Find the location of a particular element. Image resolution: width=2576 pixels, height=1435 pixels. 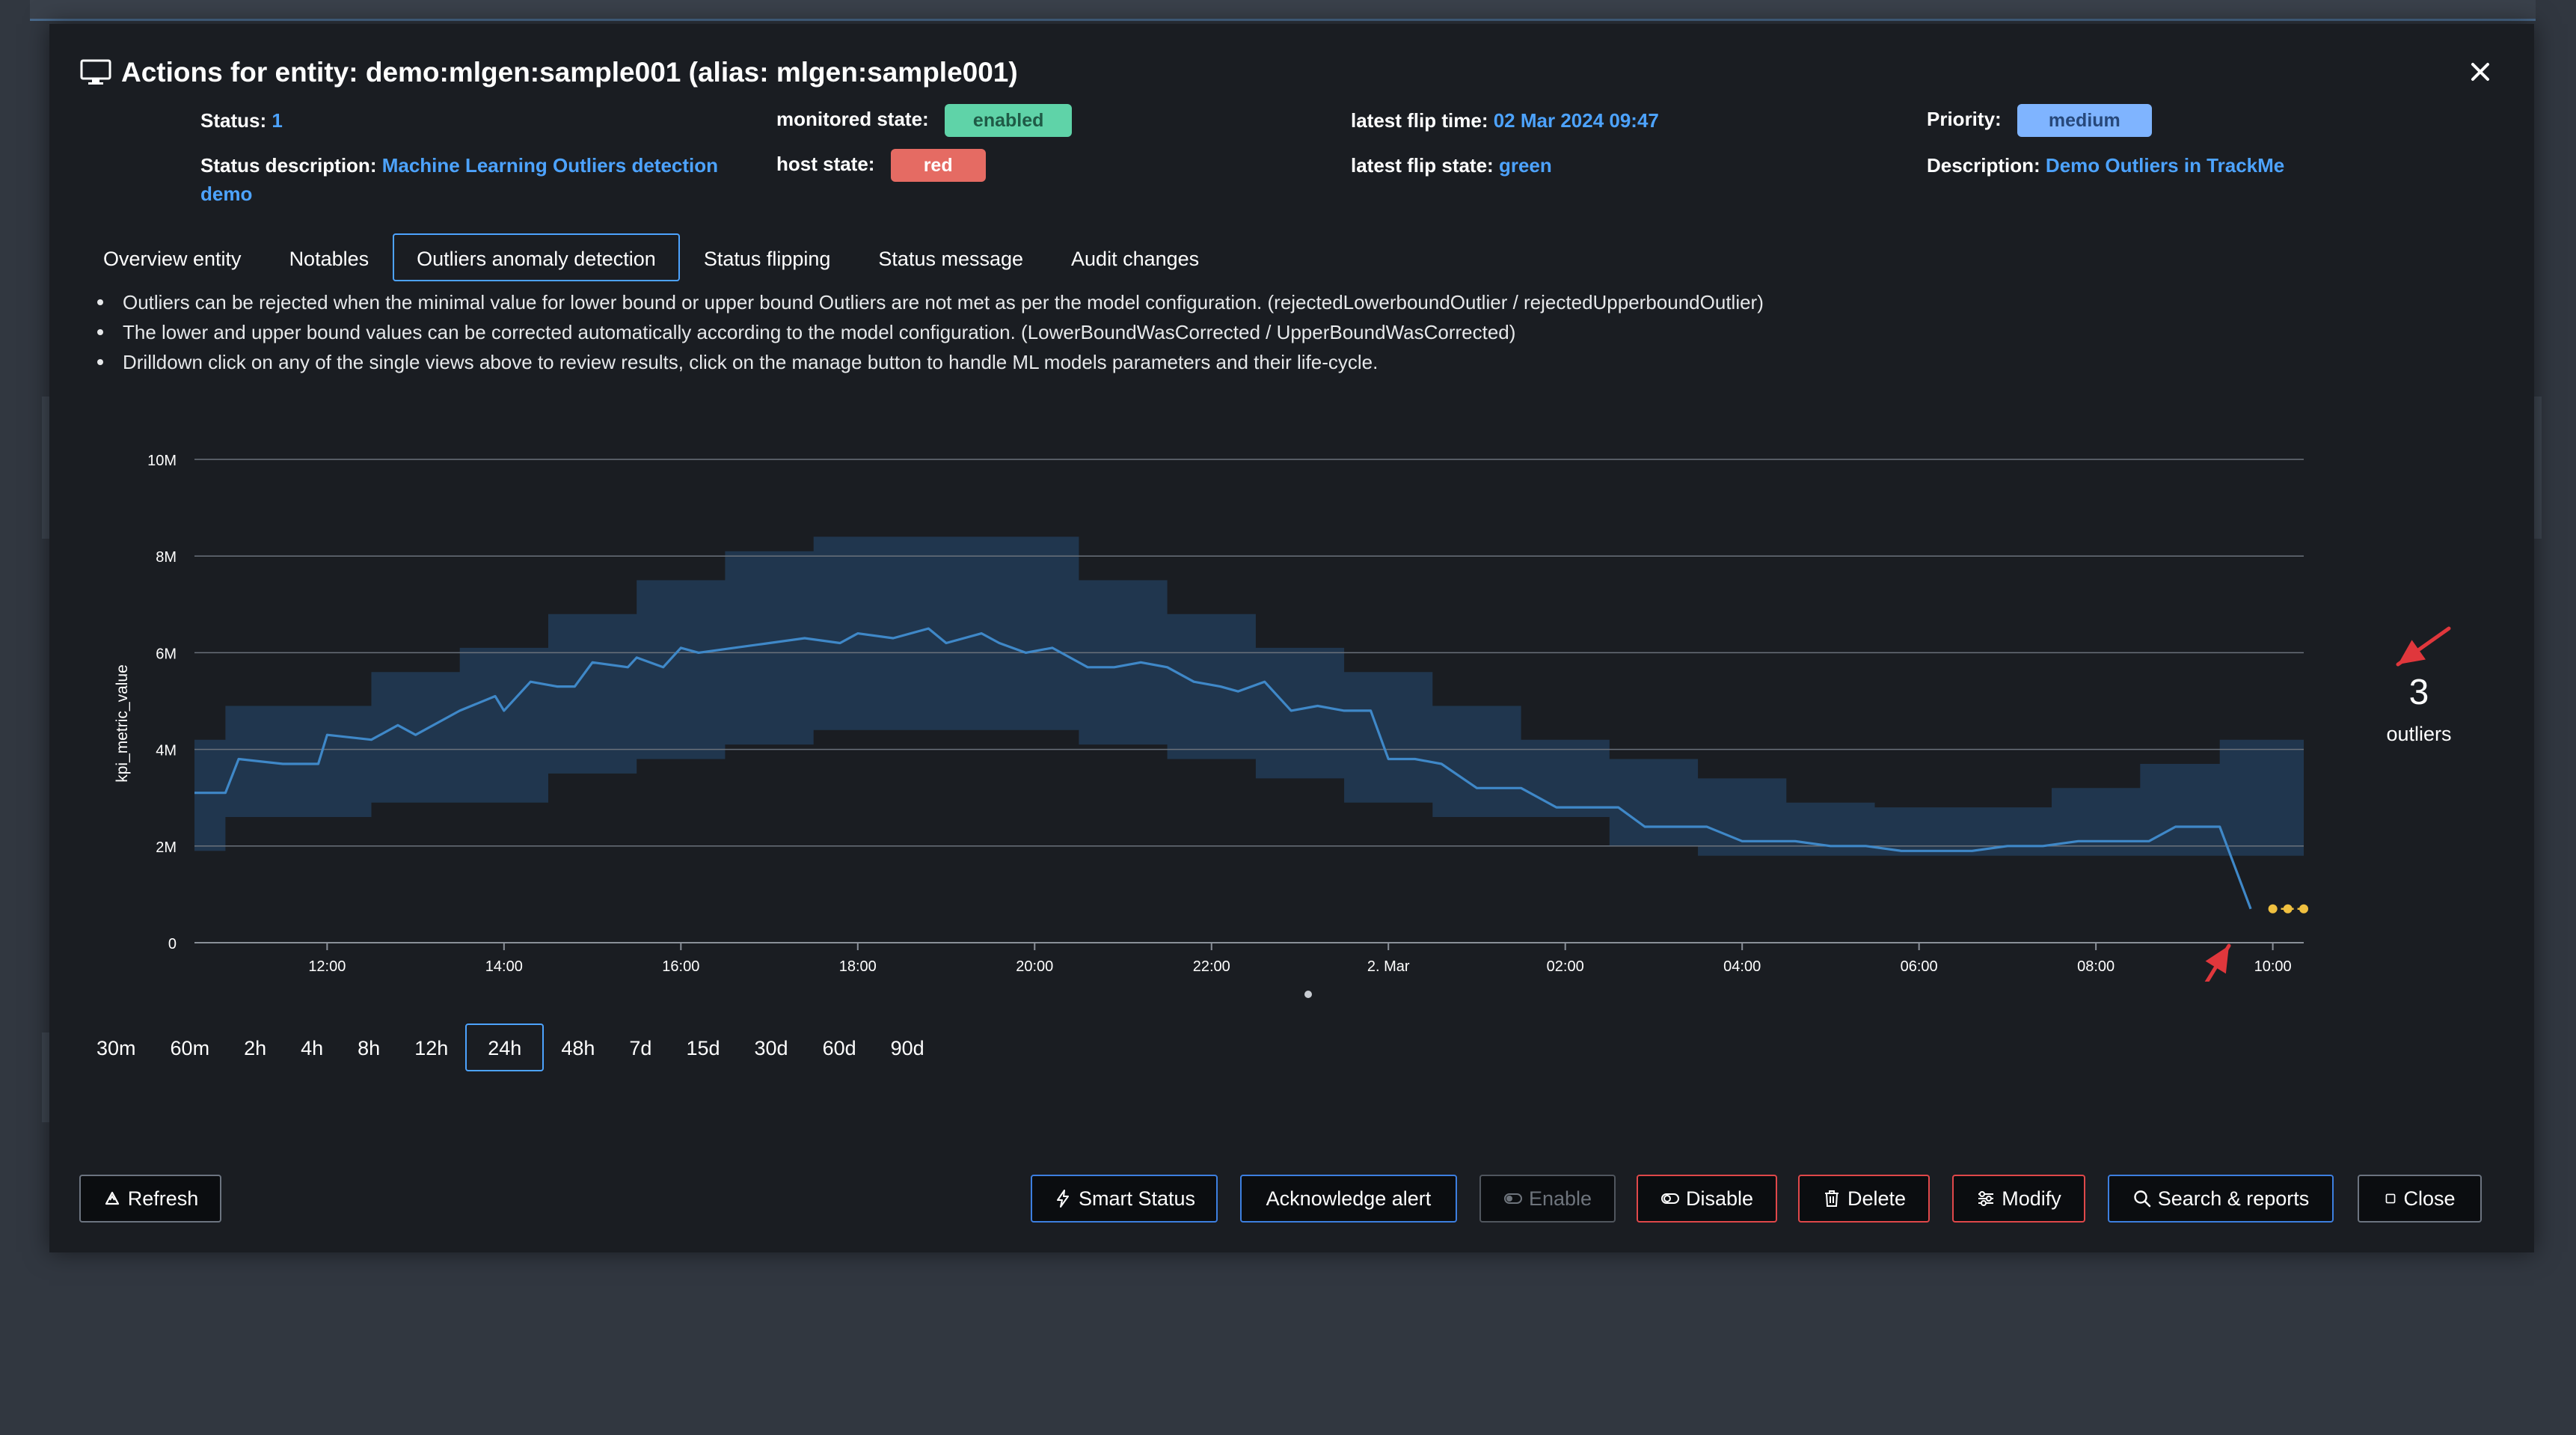

search-reports-button: Search & reports is located at coordinates (2221, 1199).